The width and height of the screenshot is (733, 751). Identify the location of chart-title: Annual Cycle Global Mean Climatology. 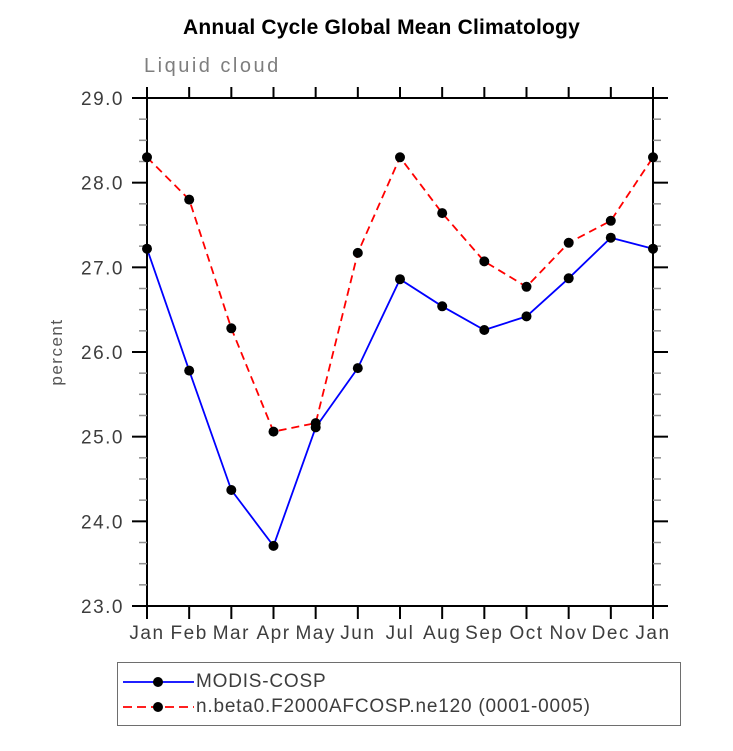
(381, 27).